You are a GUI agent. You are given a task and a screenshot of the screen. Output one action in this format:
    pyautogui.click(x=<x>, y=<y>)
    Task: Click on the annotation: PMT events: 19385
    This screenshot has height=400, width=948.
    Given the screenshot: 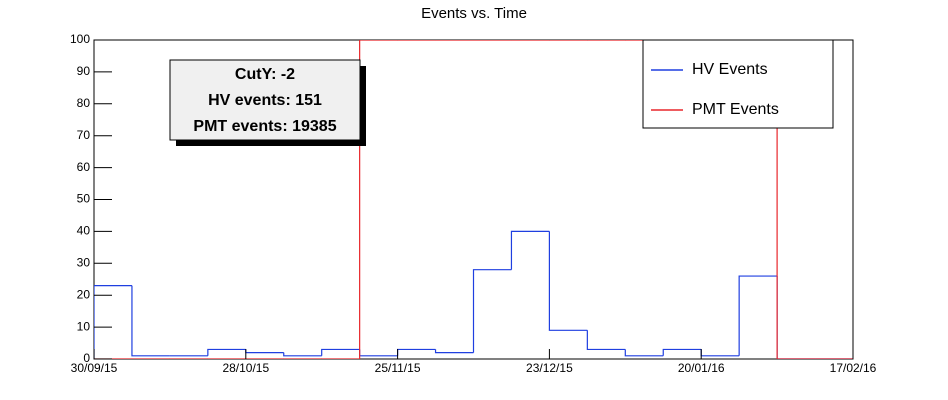 What is the action you would take?
    pyautogui.click(x=264, y=126)
    